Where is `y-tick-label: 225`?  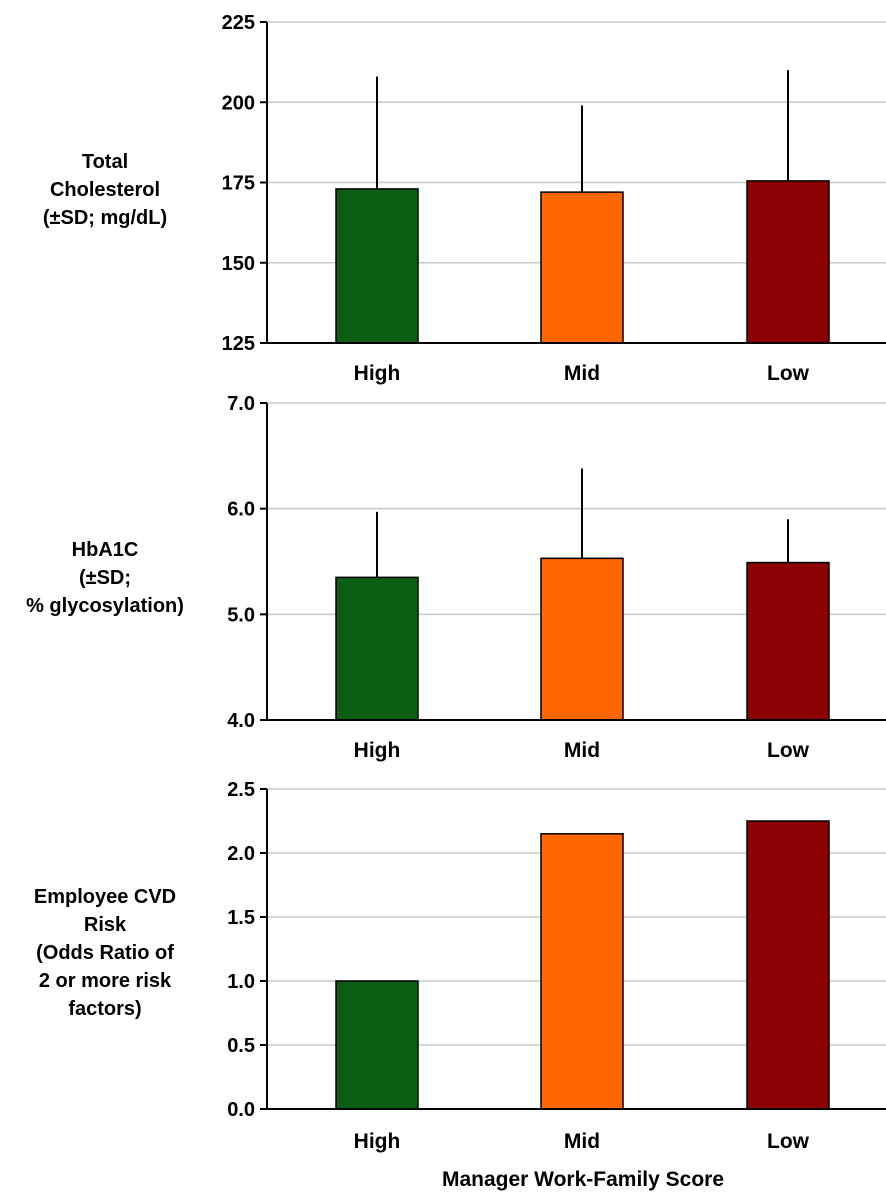
y-tick-label: 225 is located at coordinates (238, 23).